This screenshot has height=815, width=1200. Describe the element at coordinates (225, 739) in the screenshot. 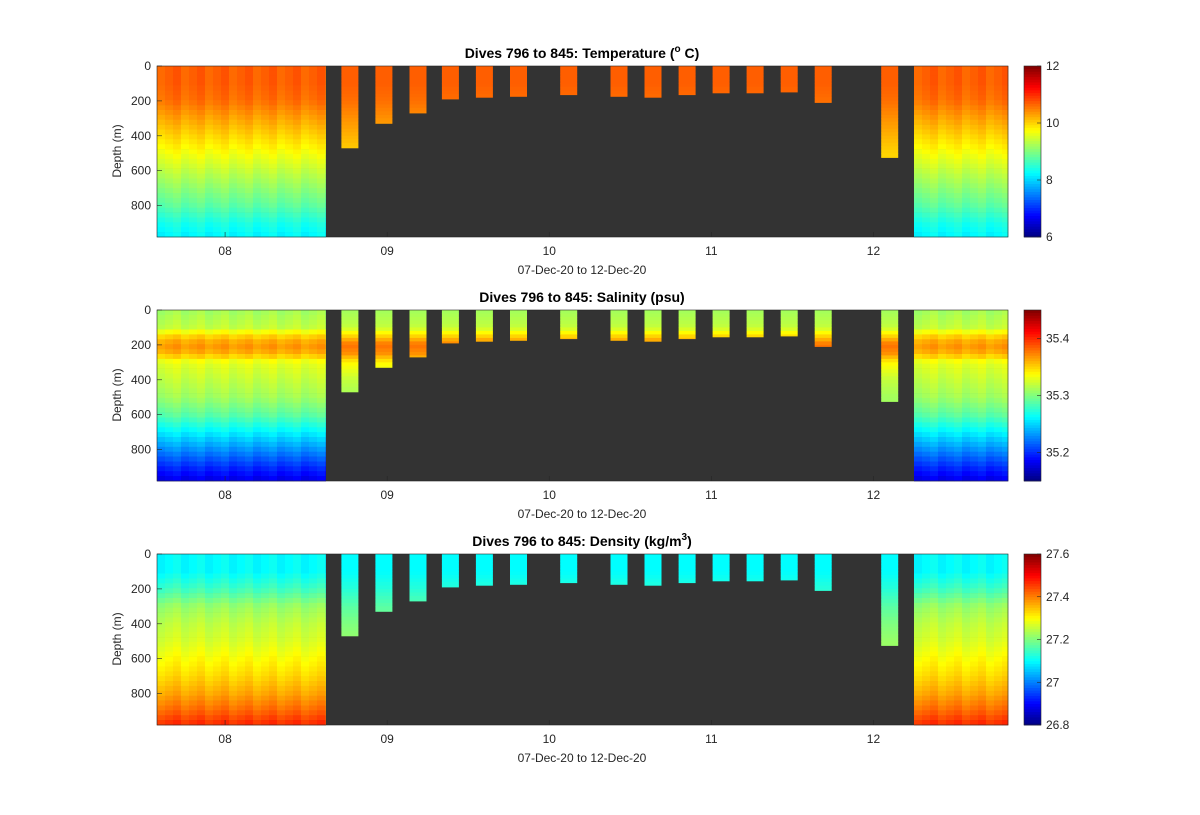

I see `density-x-tick-label: 08` at that location.